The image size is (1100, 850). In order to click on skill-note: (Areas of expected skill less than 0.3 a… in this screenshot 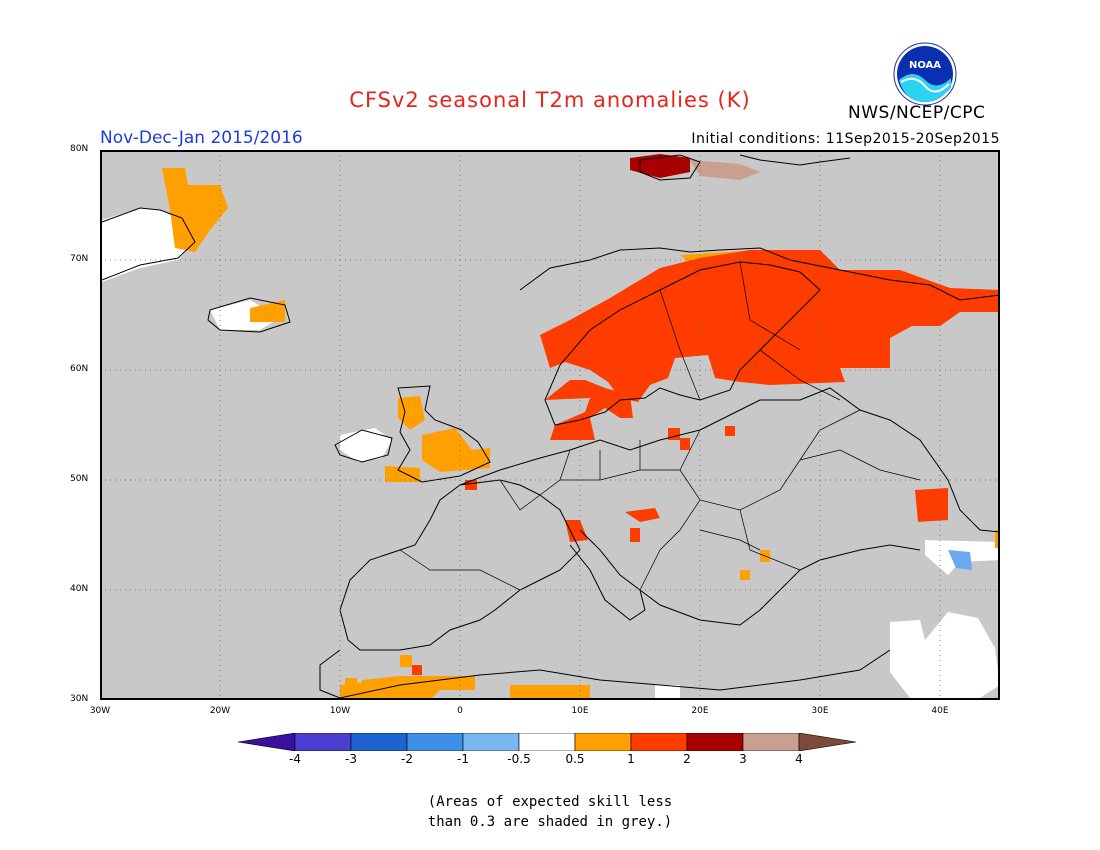, I will do `click(550, 812)`.